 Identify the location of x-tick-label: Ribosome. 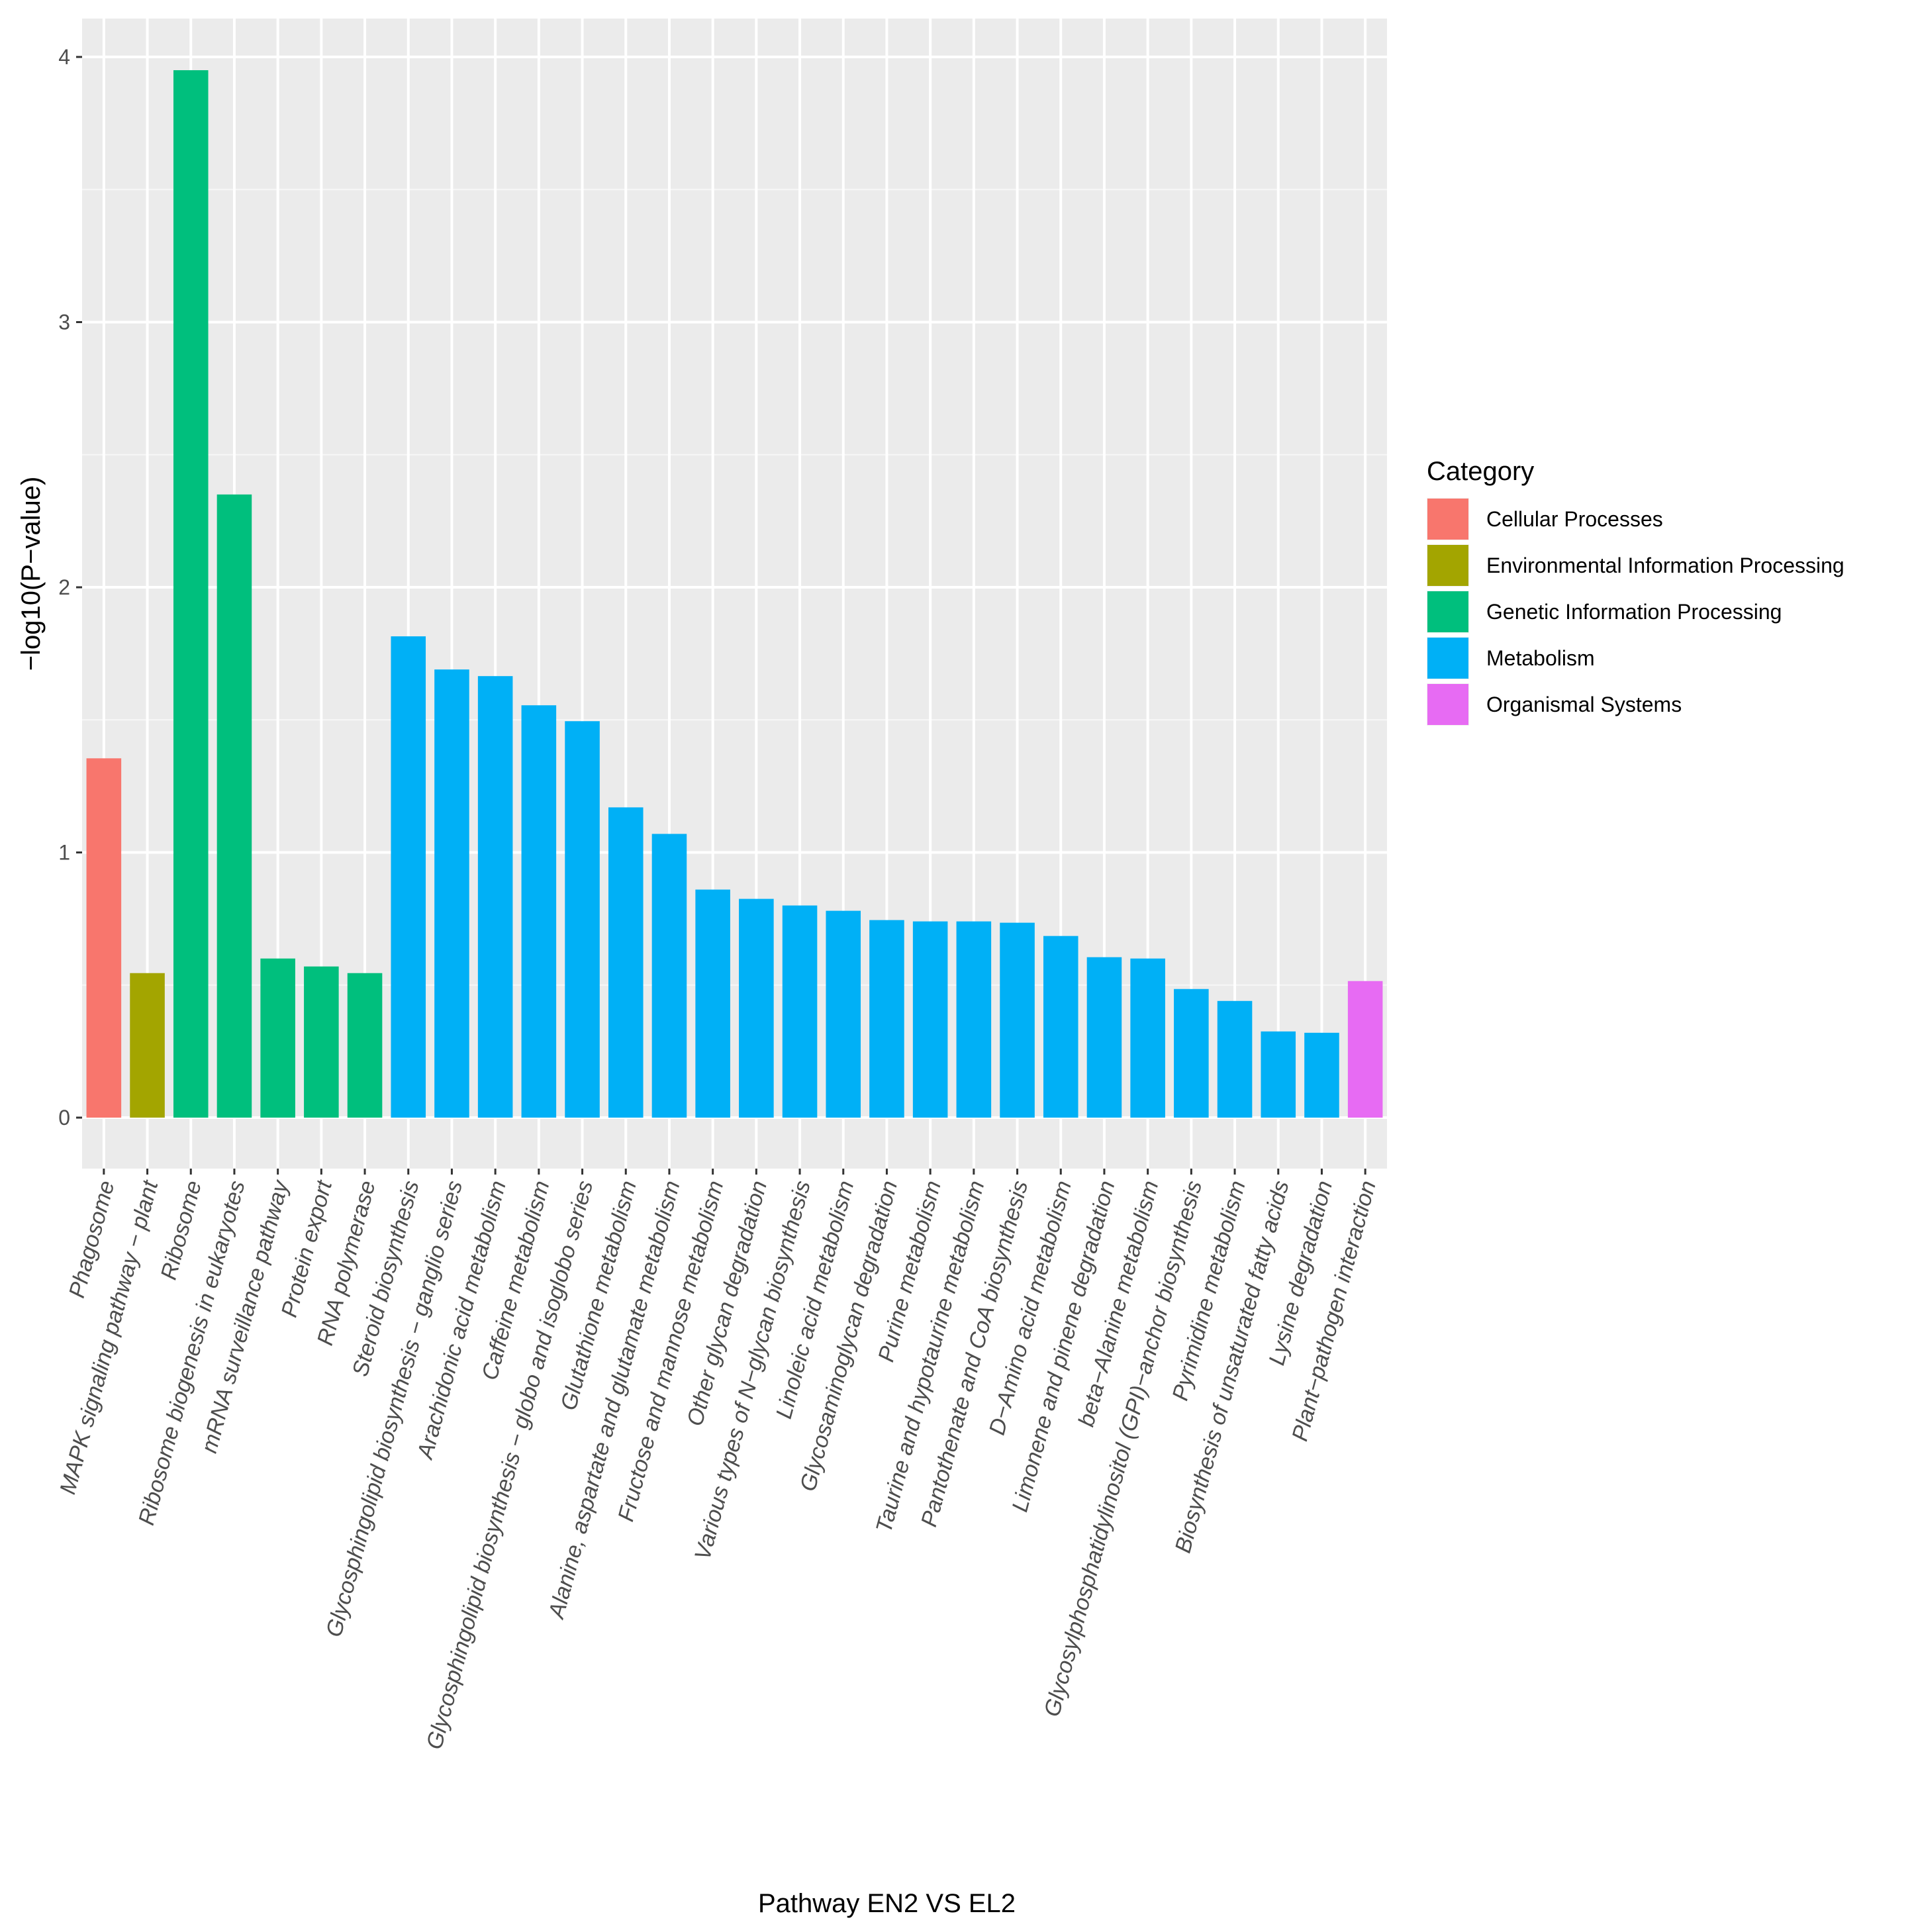
(181, 1230).